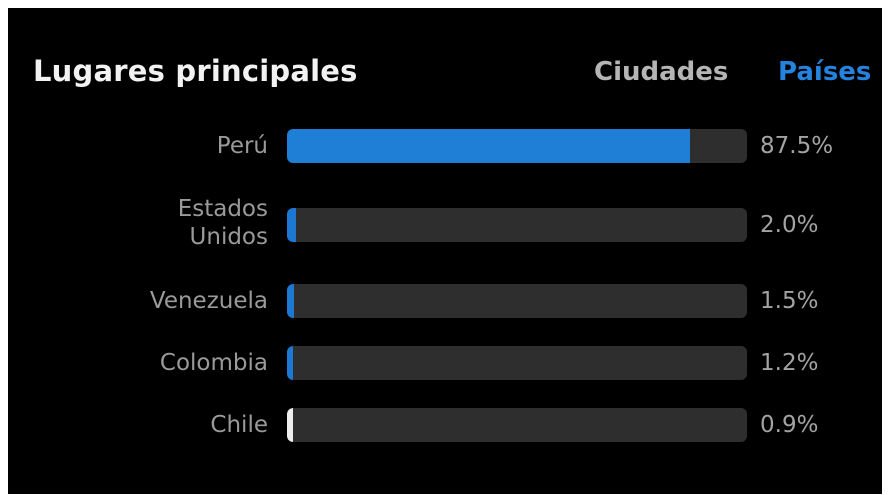 The width and height of the screenshot is (890, 495). What do you see at coordinates (661, 72) in the screenshot?
I see `tab-cities: Ciudades` at bounding box center [661, 72].